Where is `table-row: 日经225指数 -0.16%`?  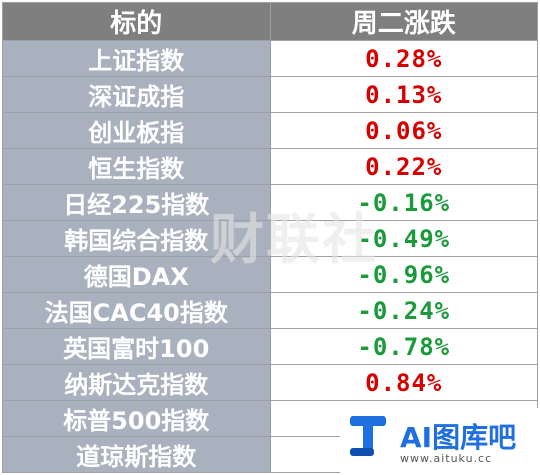 table-row: 日经225指数 -0.16% is located at coordinates (270, 202).